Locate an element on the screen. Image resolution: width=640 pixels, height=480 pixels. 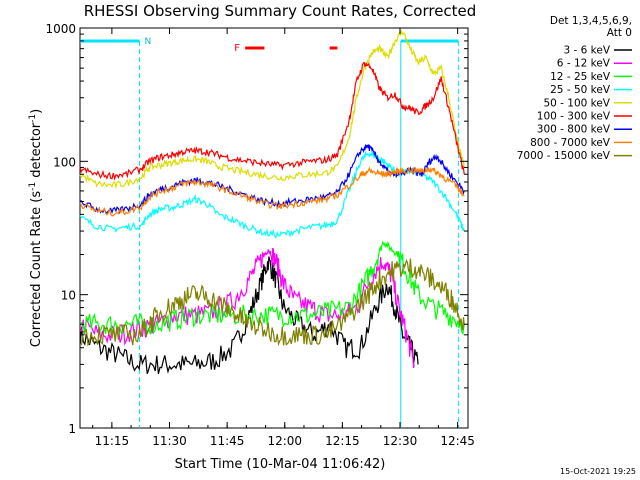
x-axis-label: Start Time (10-Mar-04 11:06:42) is located at coordinates (280, 464).